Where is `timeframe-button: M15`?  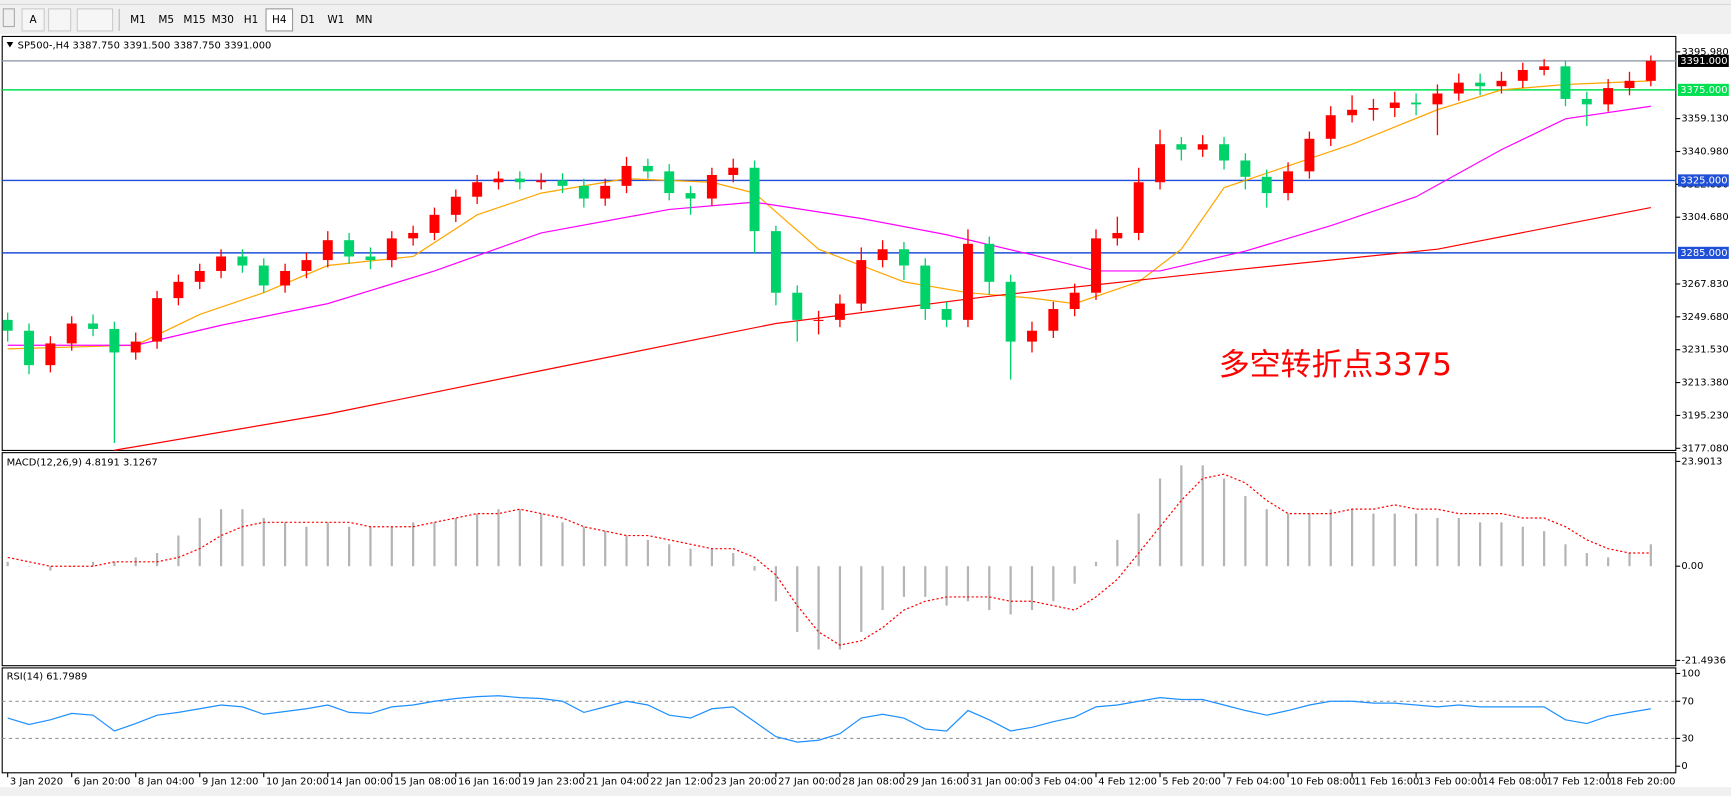 timeframe-button: M15 is located at coordinates (194, 20).